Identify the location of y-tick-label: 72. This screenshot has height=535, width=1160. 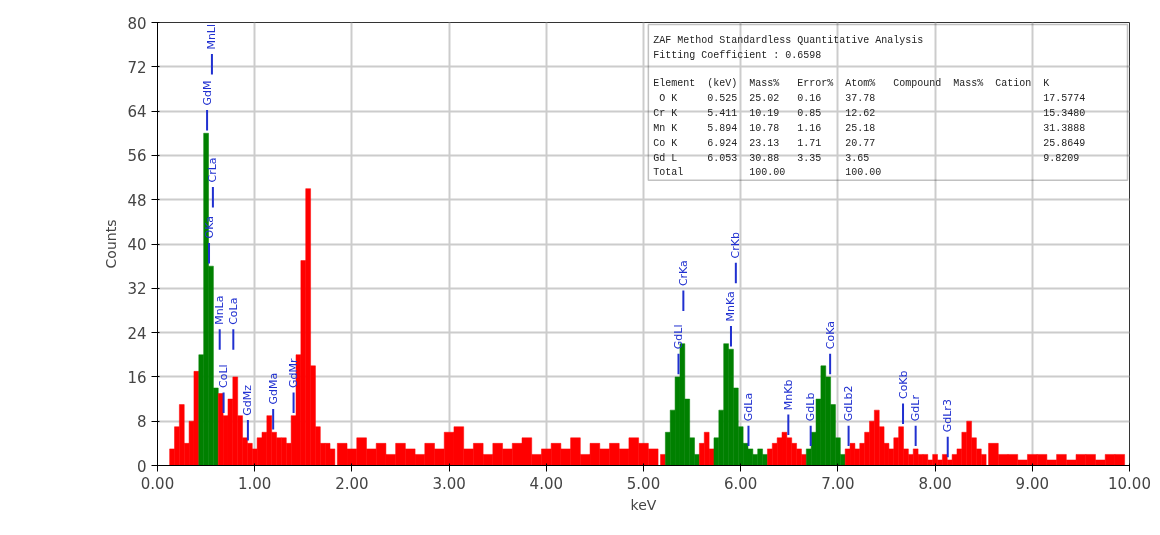
(137, 67).